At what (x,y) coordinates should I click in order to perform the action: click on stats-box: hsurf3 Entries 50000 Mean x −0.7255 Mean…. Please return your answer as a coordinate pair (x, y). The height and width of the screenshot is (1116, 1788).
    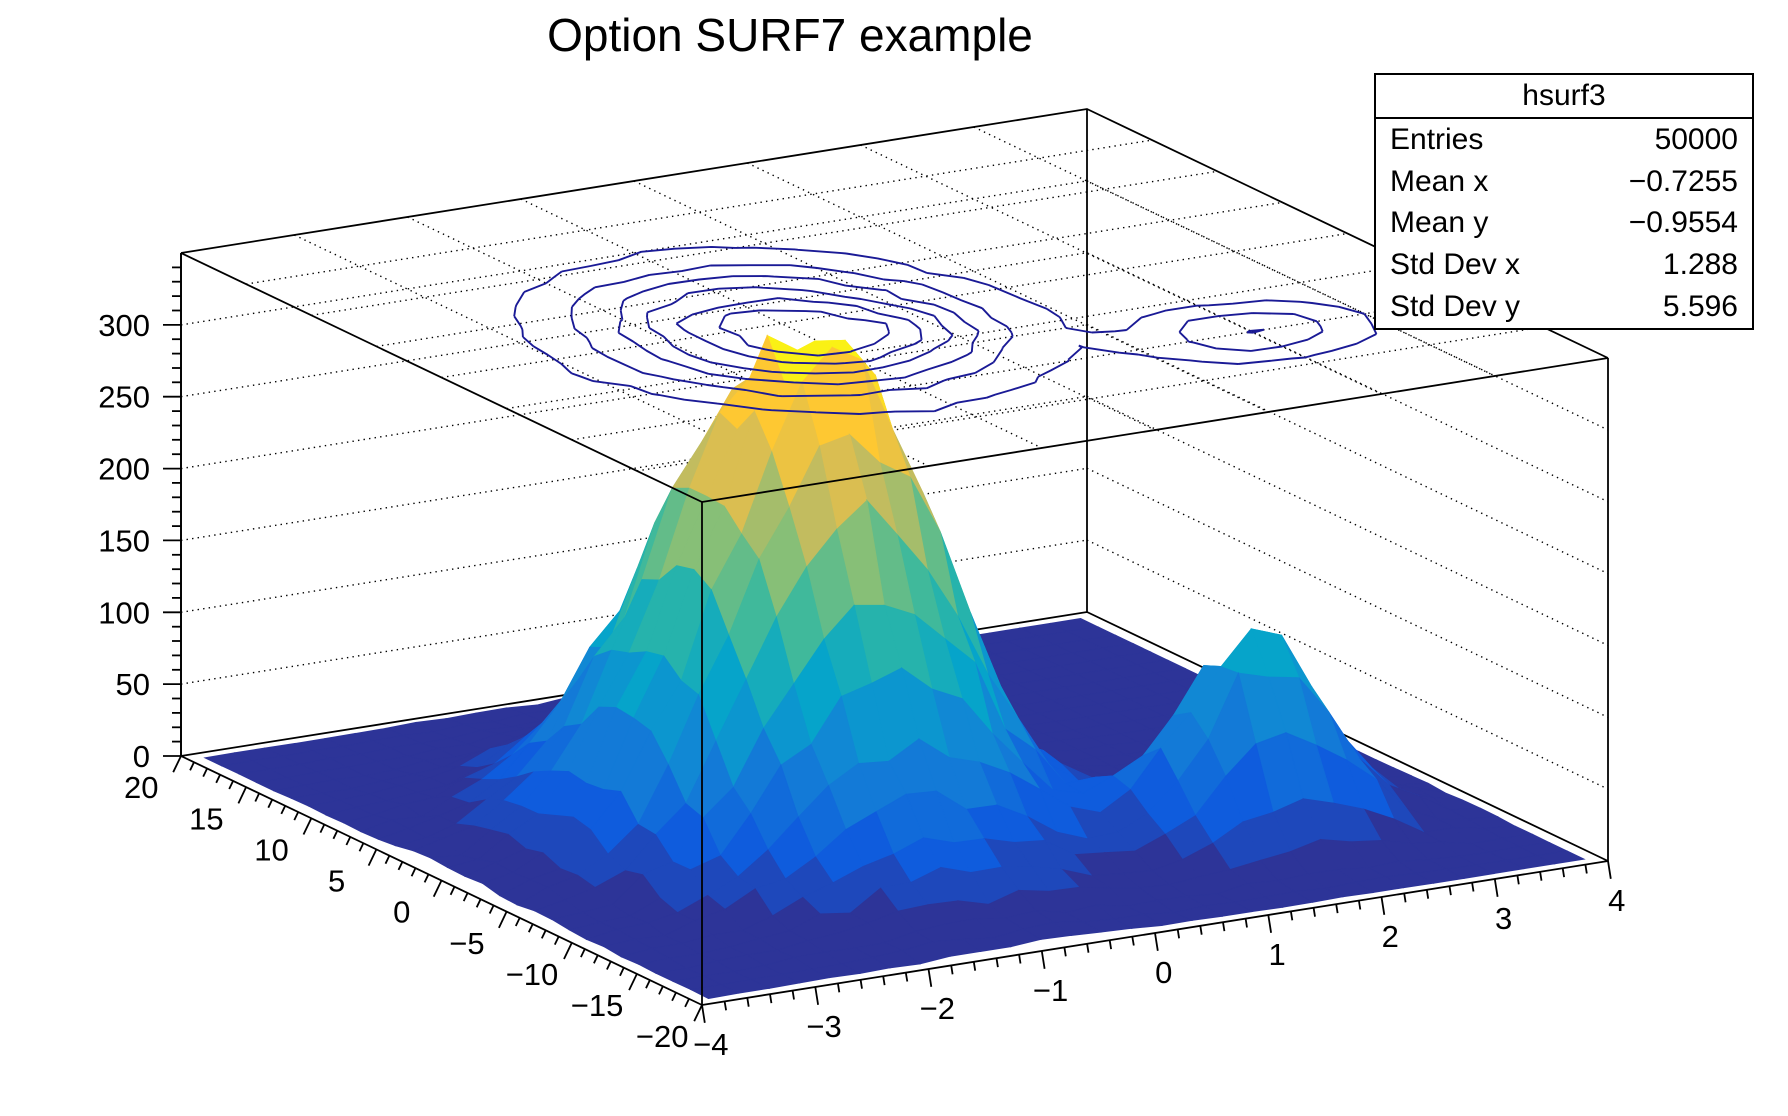
    Looking at the image, I should click on (1564, 201).